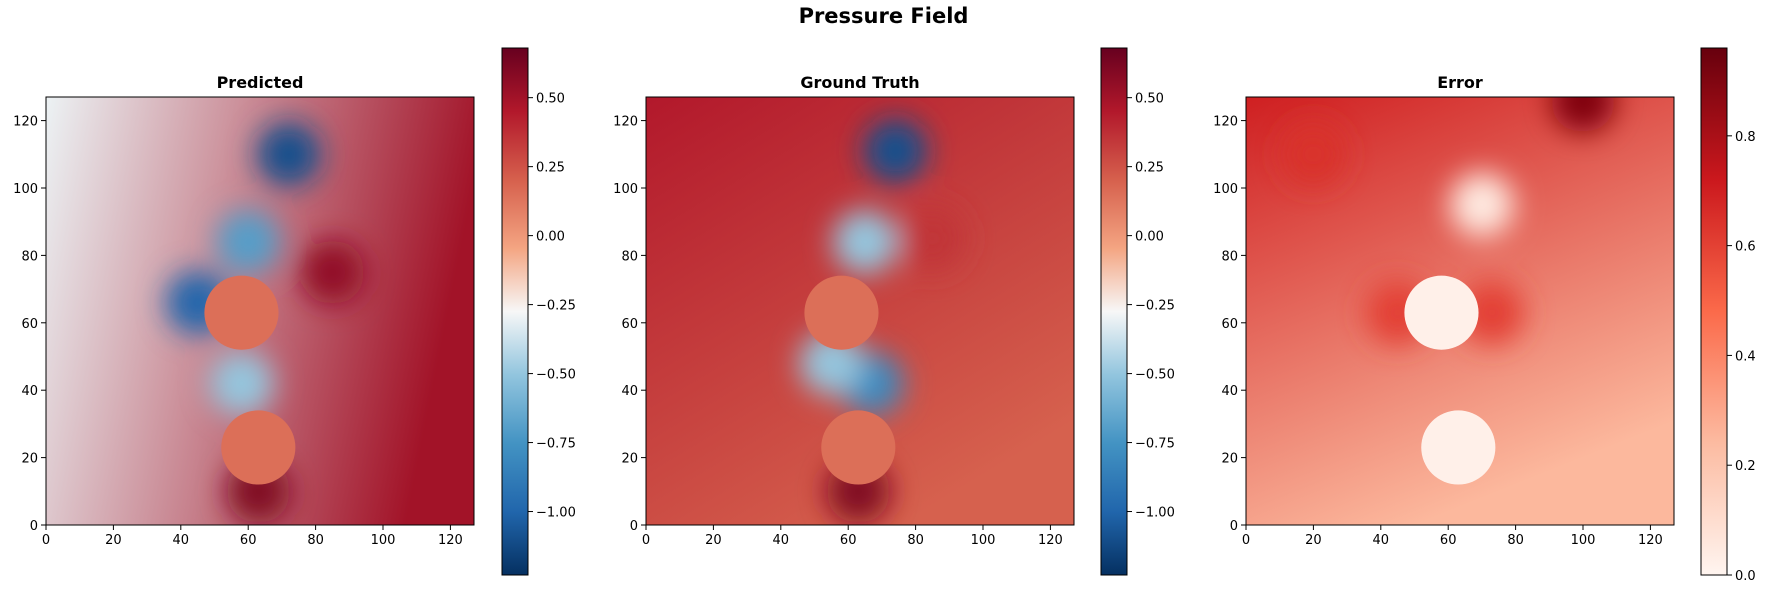 The image size is (1767, 593). Describe the element at coordinates (860, 82) in the screenshot. I see `panel-title-2: Ground Truth` at that location.